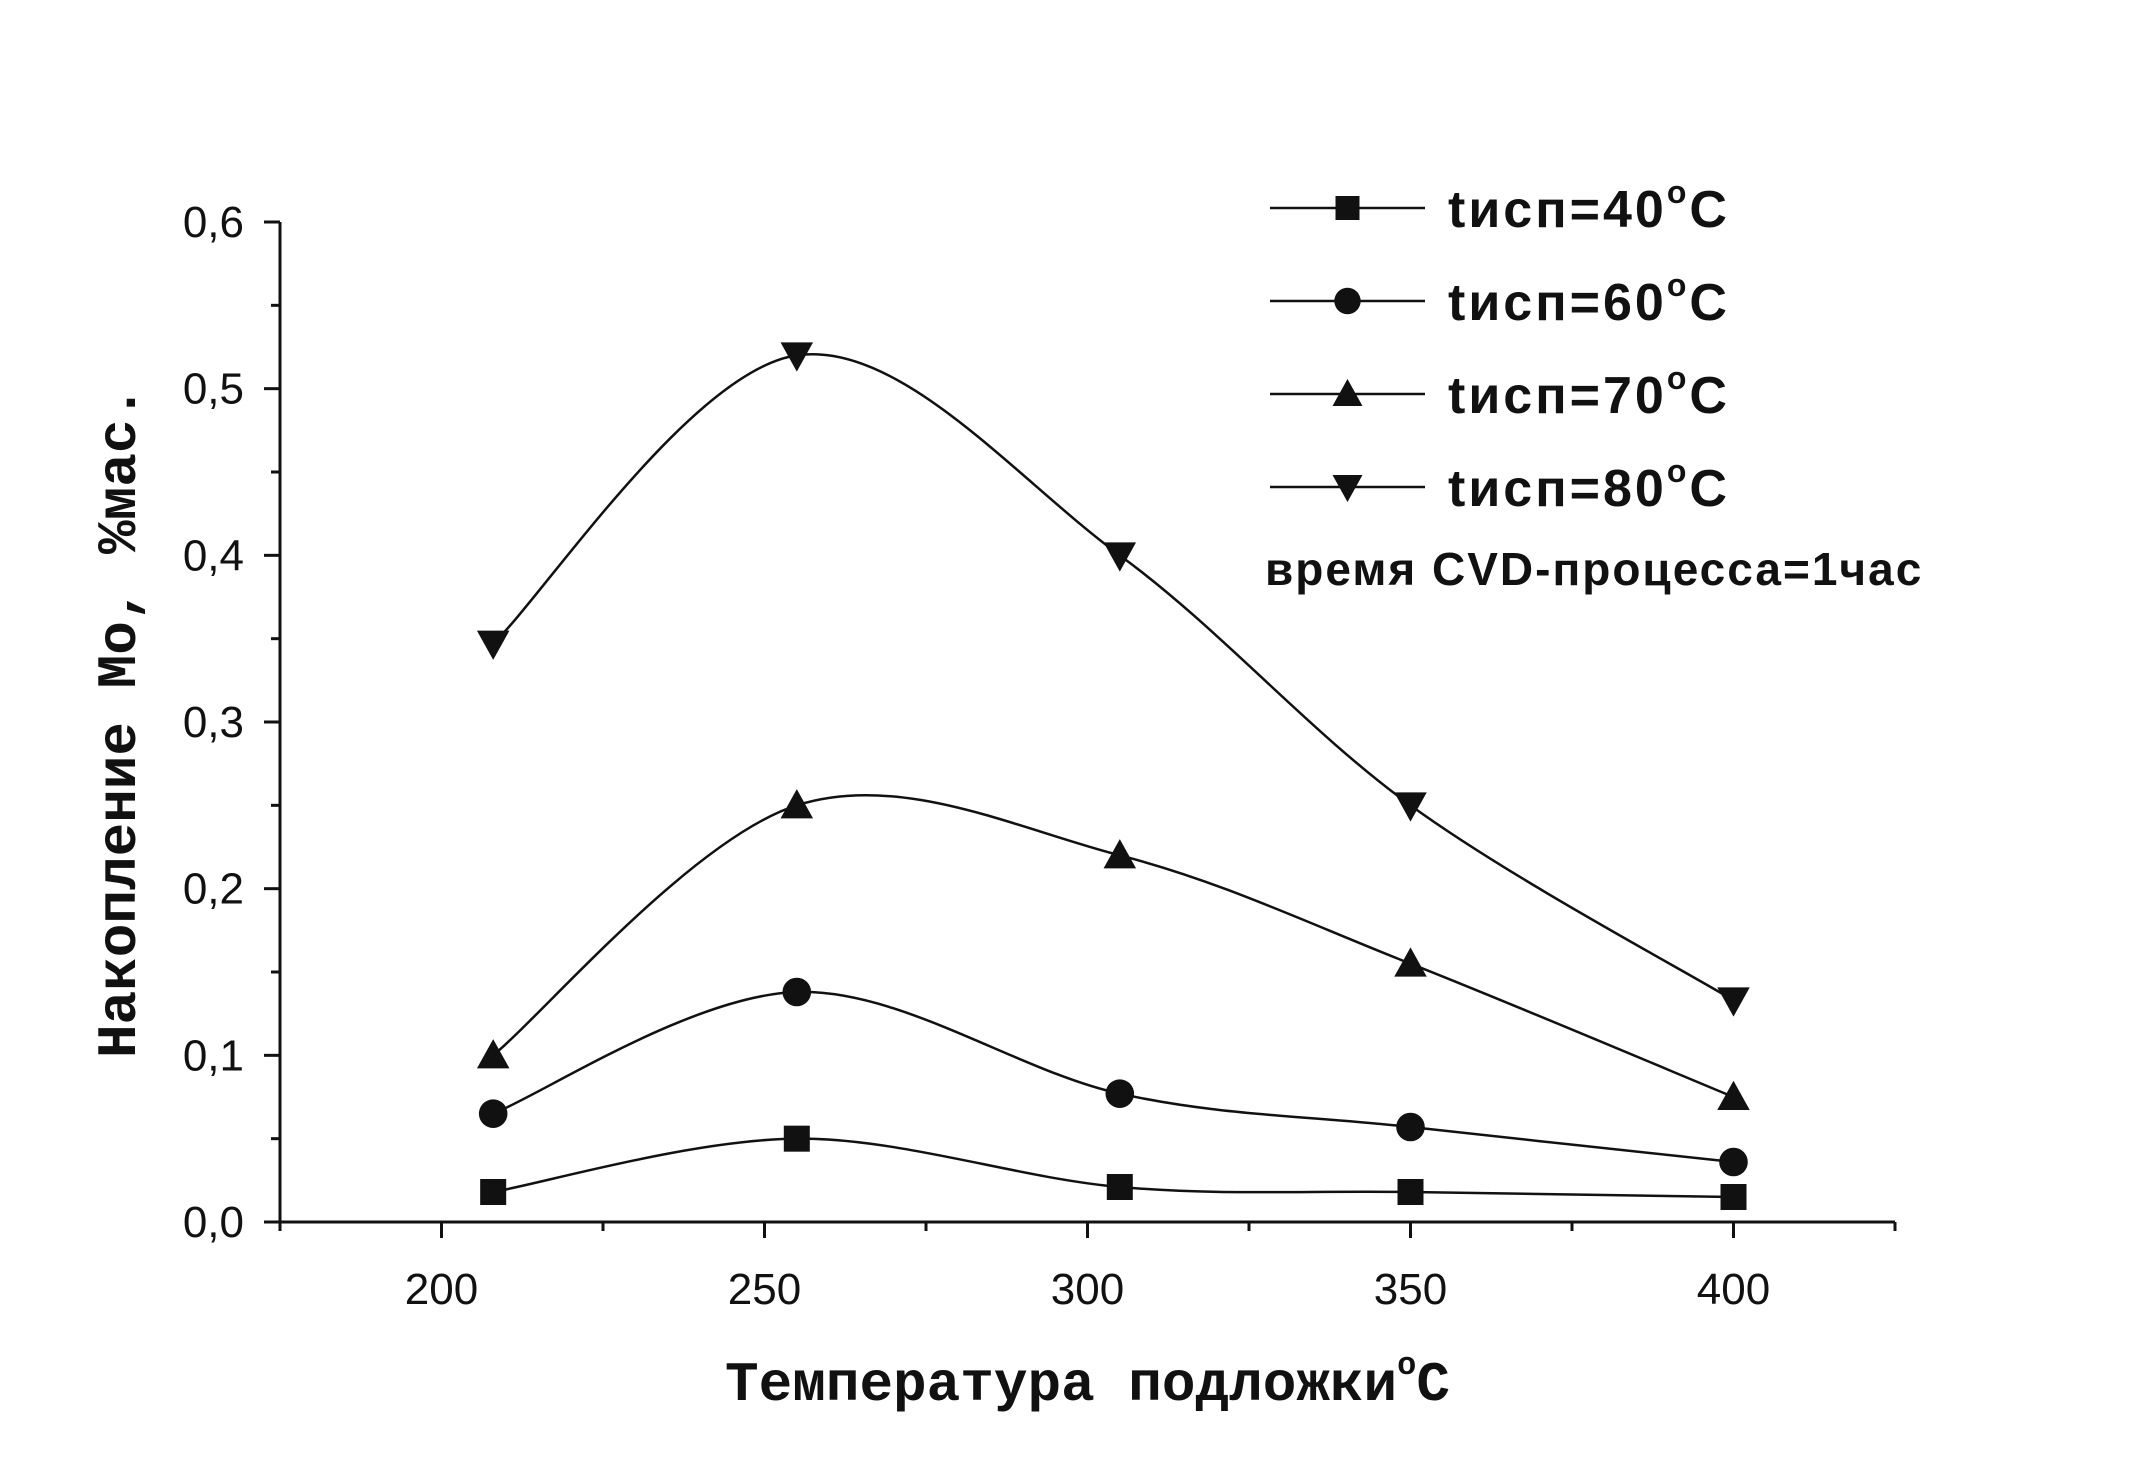 The image size is (2137, 1484). Describe the element at coordinates (213, 555) in the screenshot. I see `y-tick-label: 0,4` at that location.